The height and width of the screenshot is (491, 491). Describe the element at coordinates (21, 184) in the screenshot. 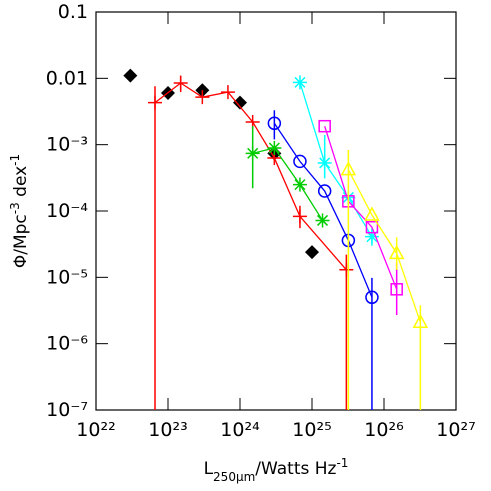

I see `label-part: dex` at that location.